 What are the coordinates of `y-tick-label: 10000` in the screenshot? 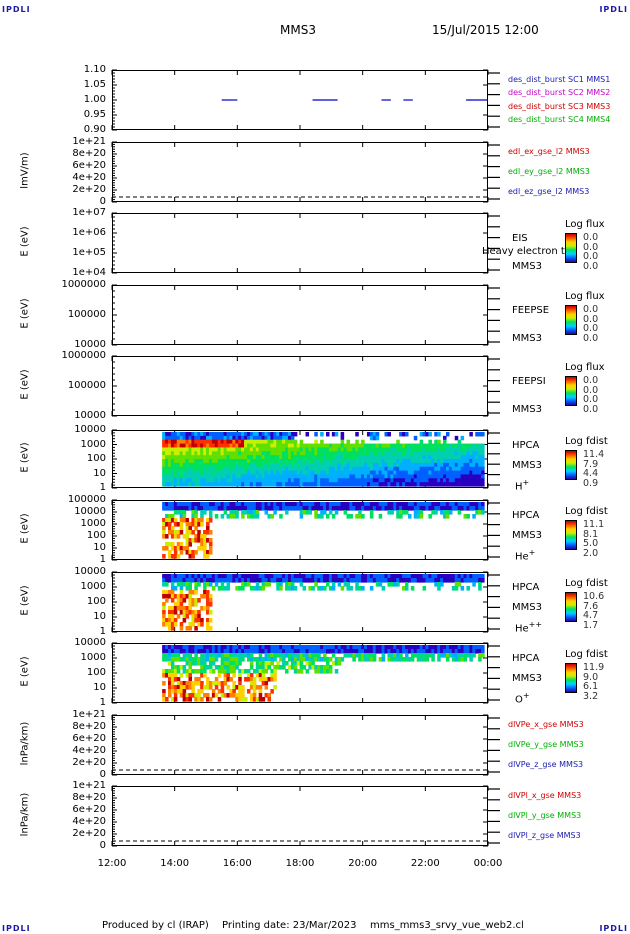 It's located at (90, 642).